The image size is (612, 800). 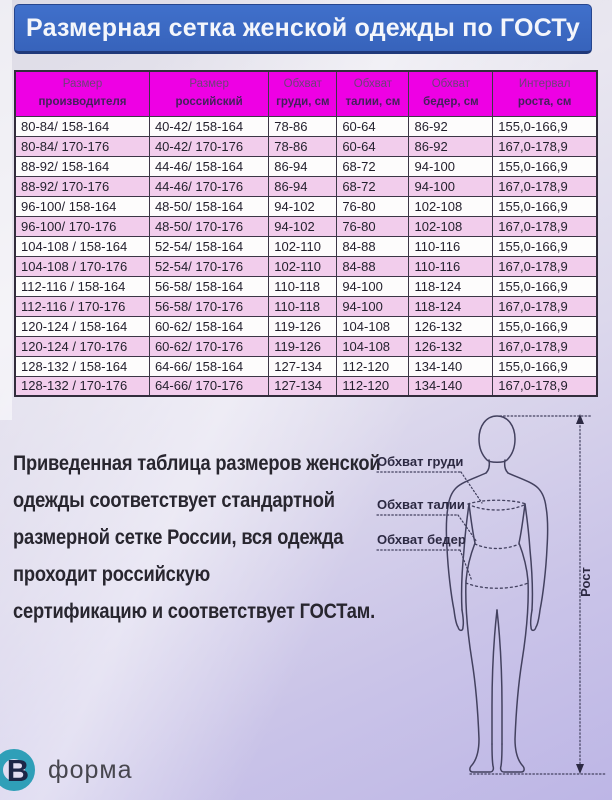 I want to click on column-header: Обхват груди, см, so click(x=303, y=93).